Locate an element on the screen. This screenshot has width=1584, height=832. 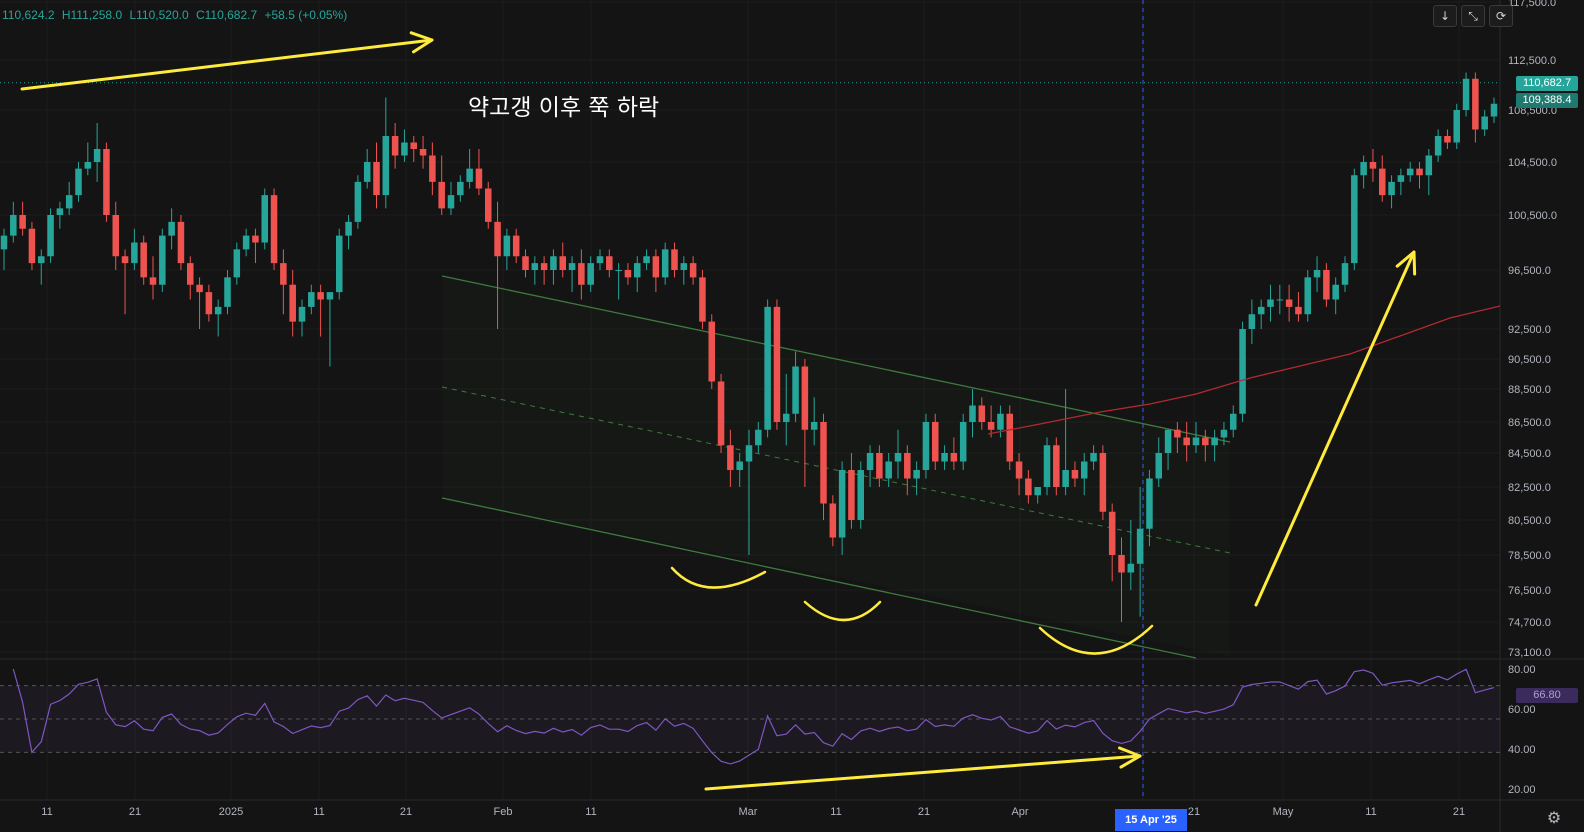
crosshair-date-tag: 15 Apr '25 is located at coordinates (1151, 820).